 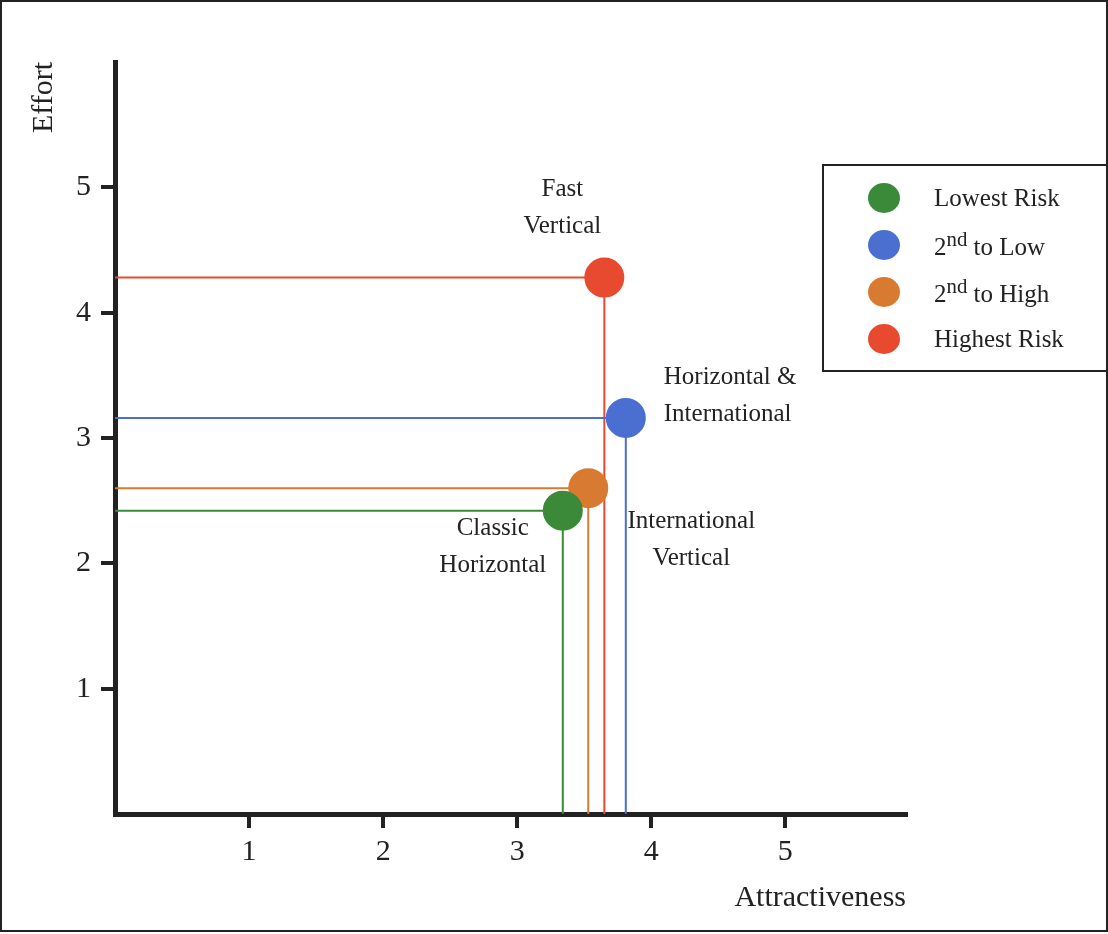 I want to click on annotation: Fast Vertical, so click(x=562, y=205).